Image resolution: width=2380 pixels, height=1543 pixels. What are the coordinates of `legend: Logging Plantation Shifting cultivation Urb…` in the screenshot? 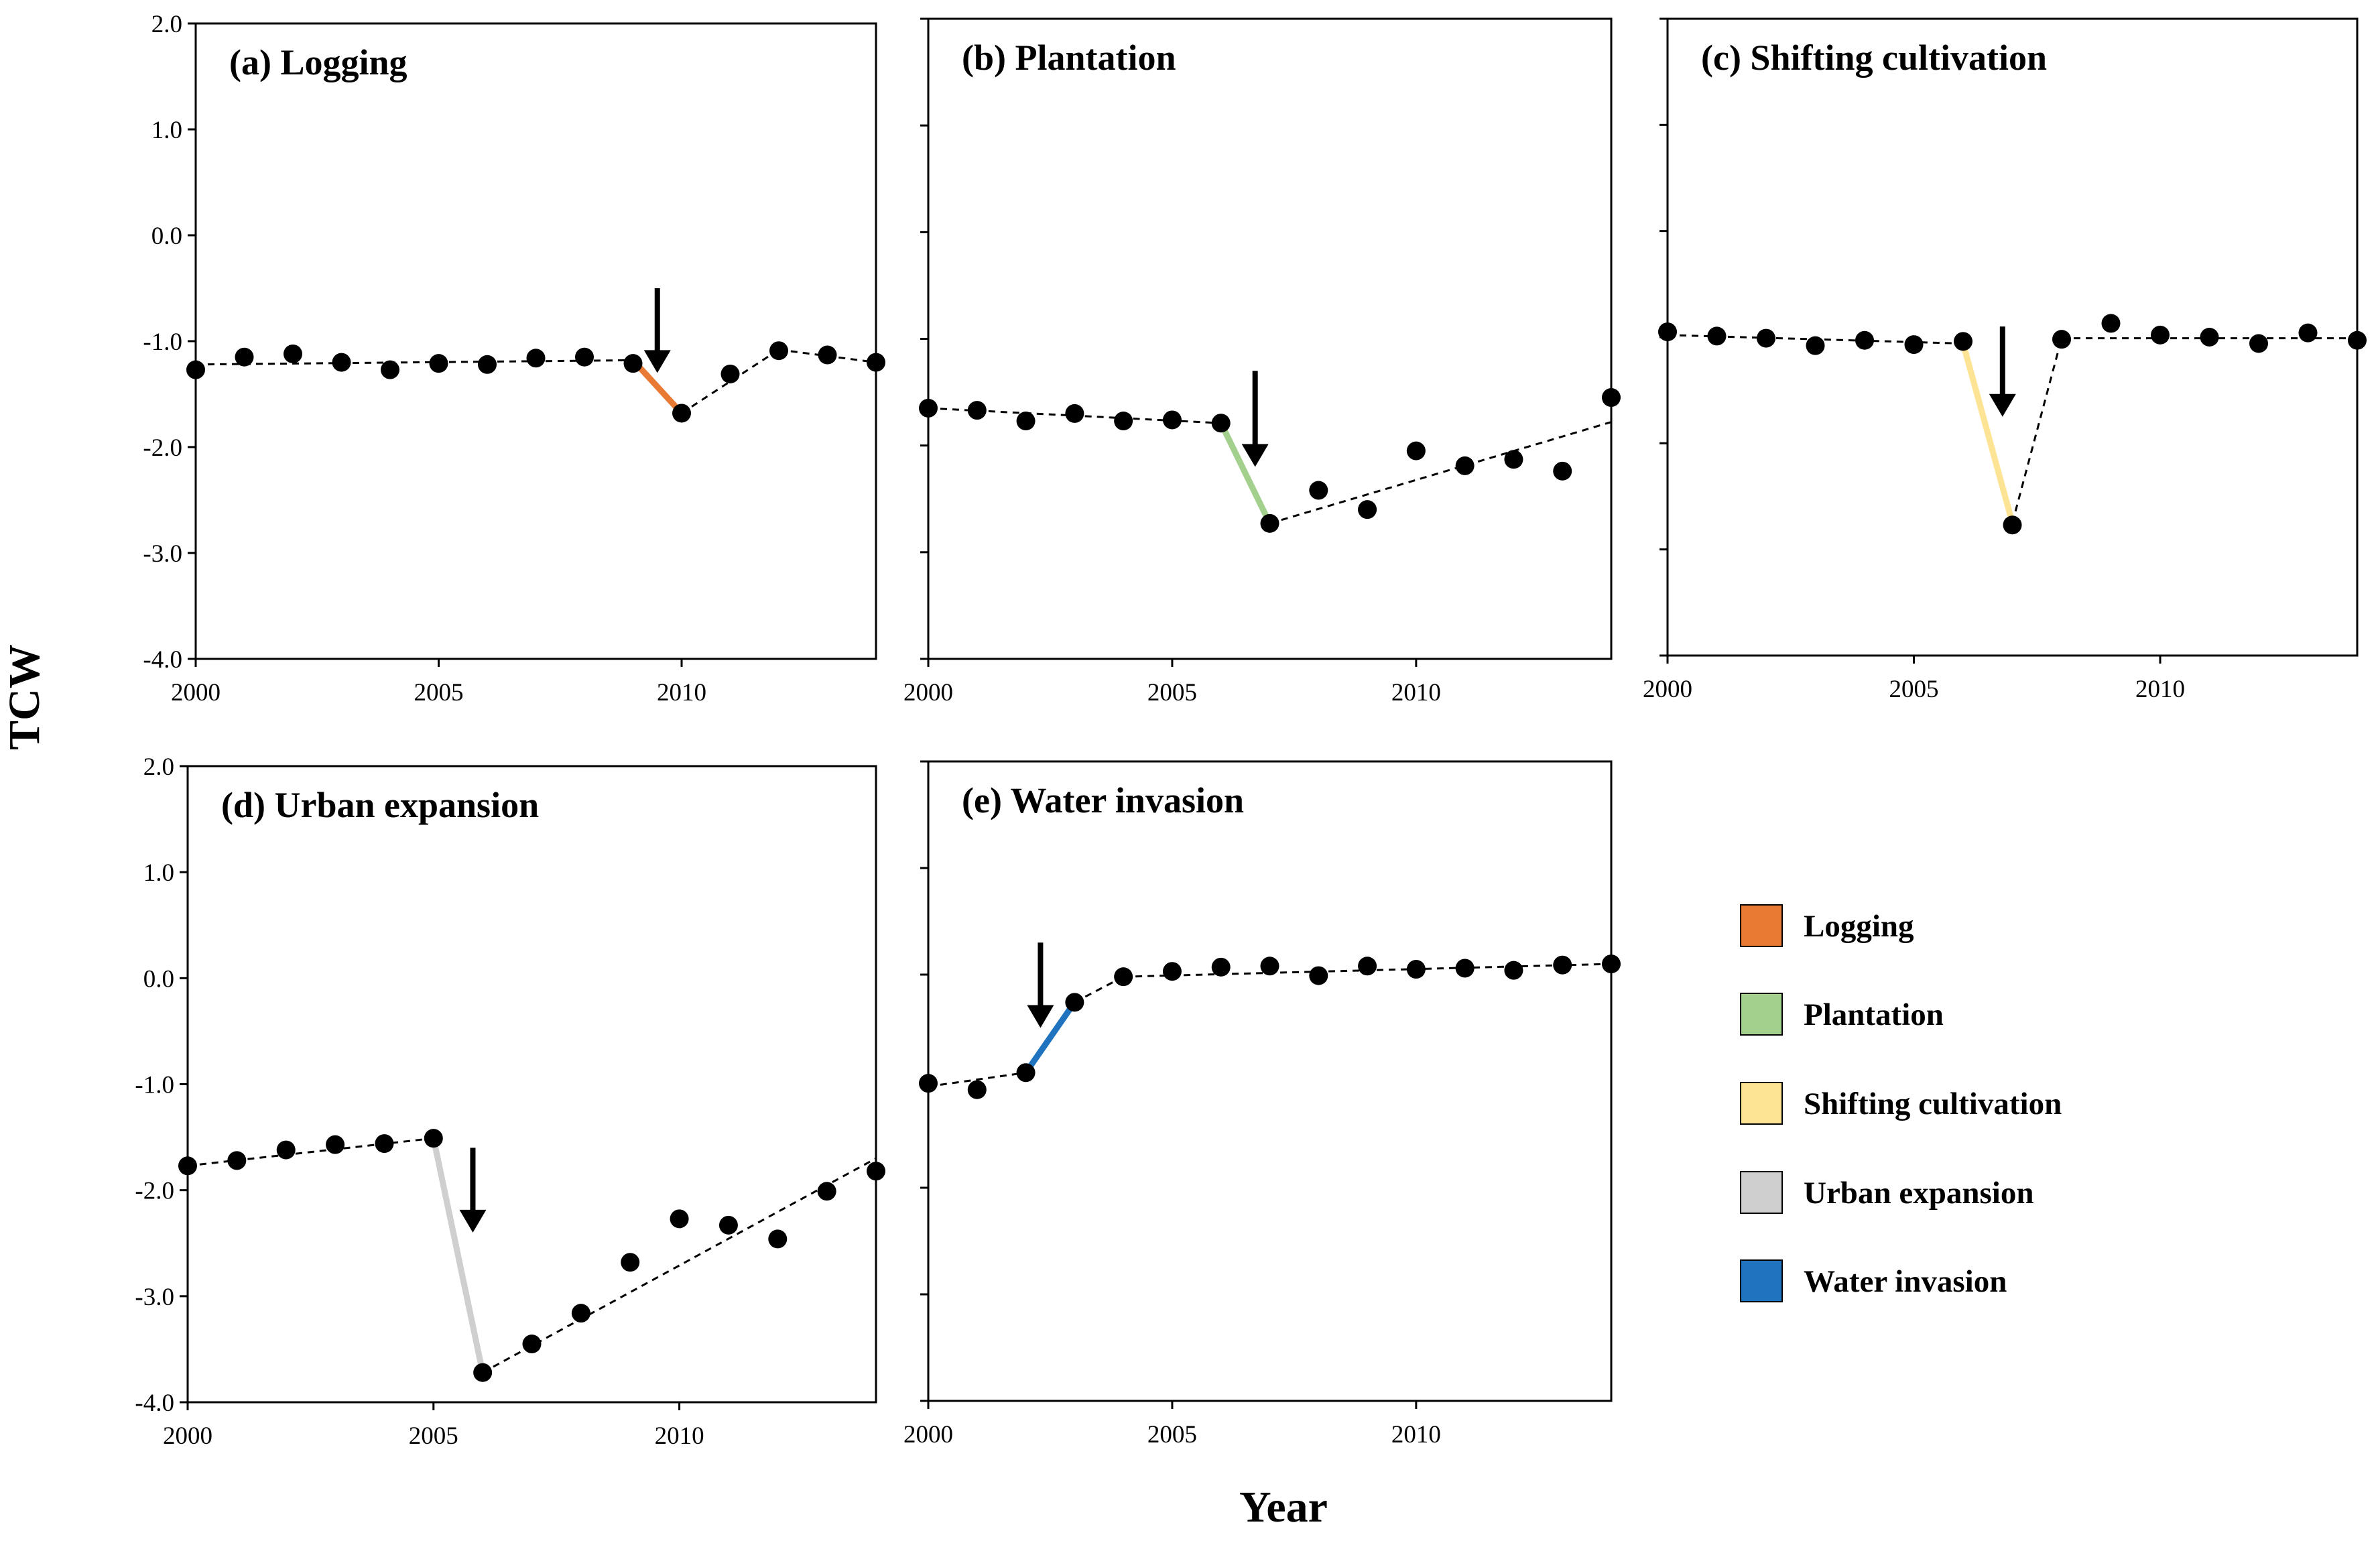 It's located at (1901, 1103).